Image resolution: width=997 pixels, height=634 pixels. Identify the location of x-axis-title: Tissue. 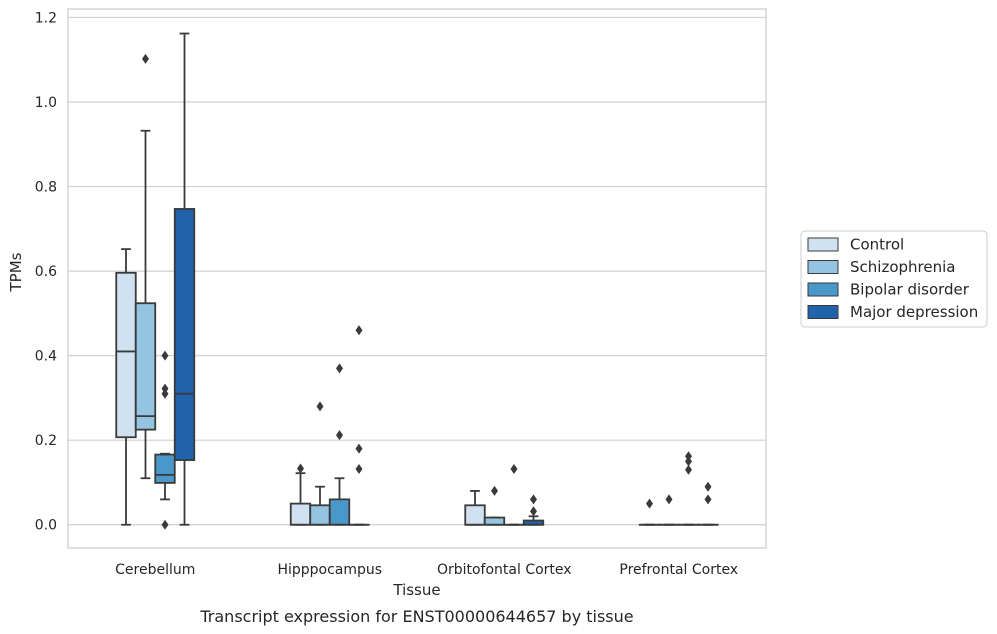
(416, 590).